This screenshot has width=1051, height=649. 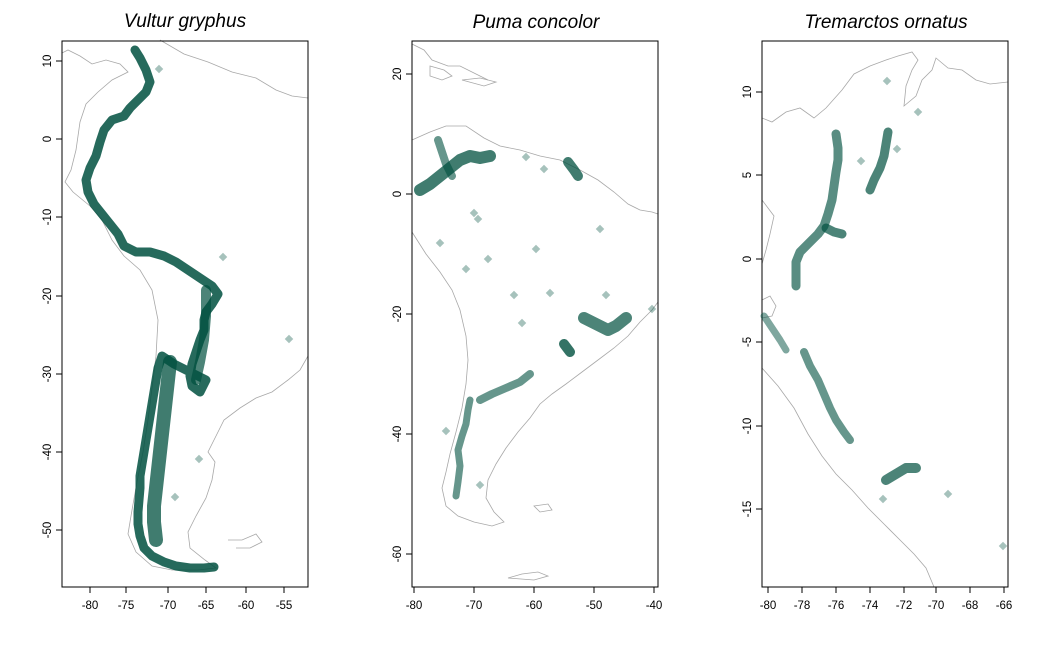 What do you see at coordinates (48, 530) in the screenshot?
I see `y-tick-label: -50` at bounding box center [48, 530].